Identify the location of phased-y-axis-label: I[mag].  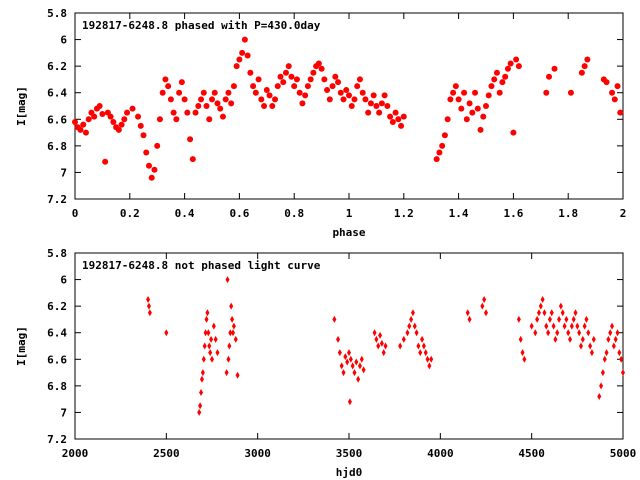
(21, 106).